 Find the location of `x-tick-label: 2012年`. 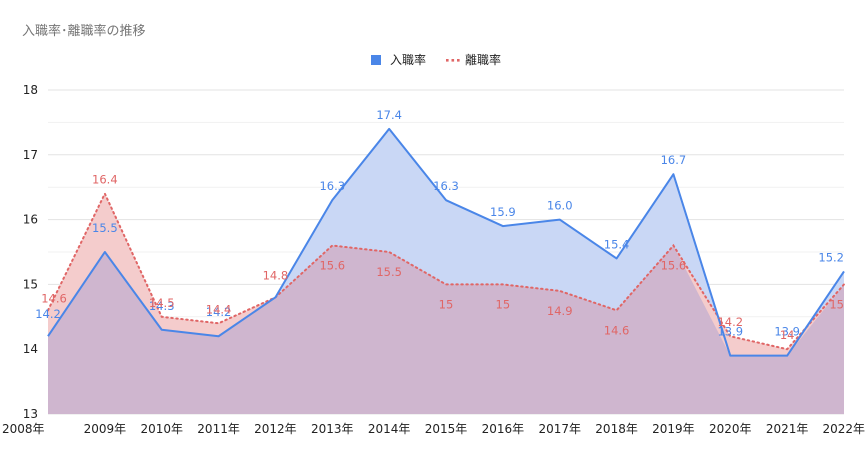

x-tick-label: 2012年 is located at coordinates (275, 429).